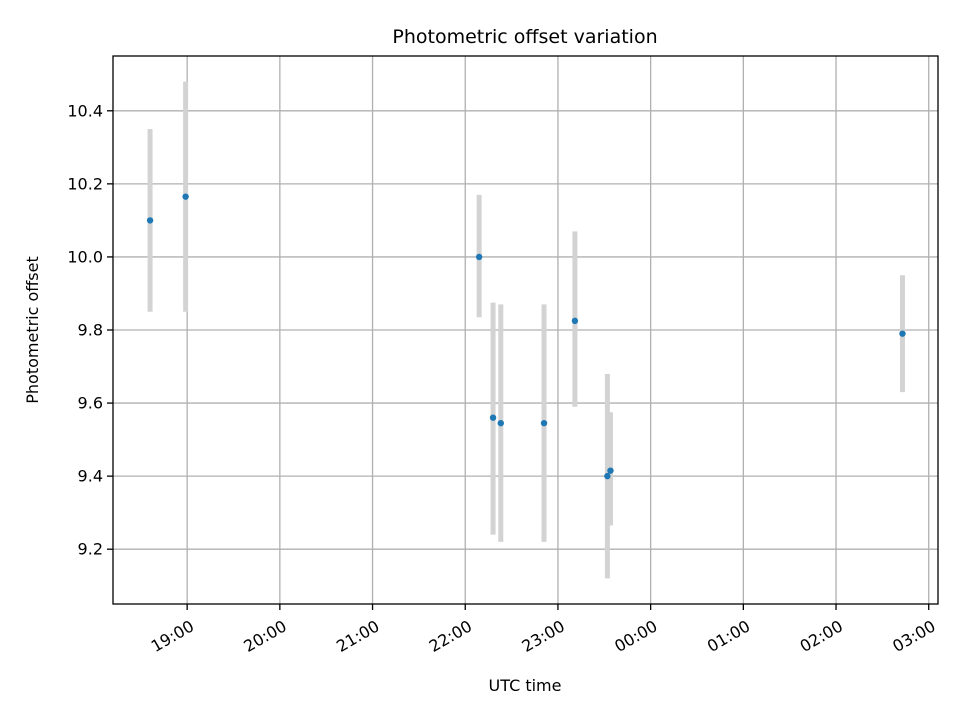  What do you see at coordinates (90, 403) in the screenshot?
I see `y-tick-label: 9.6` at bounding box center [90, 403].